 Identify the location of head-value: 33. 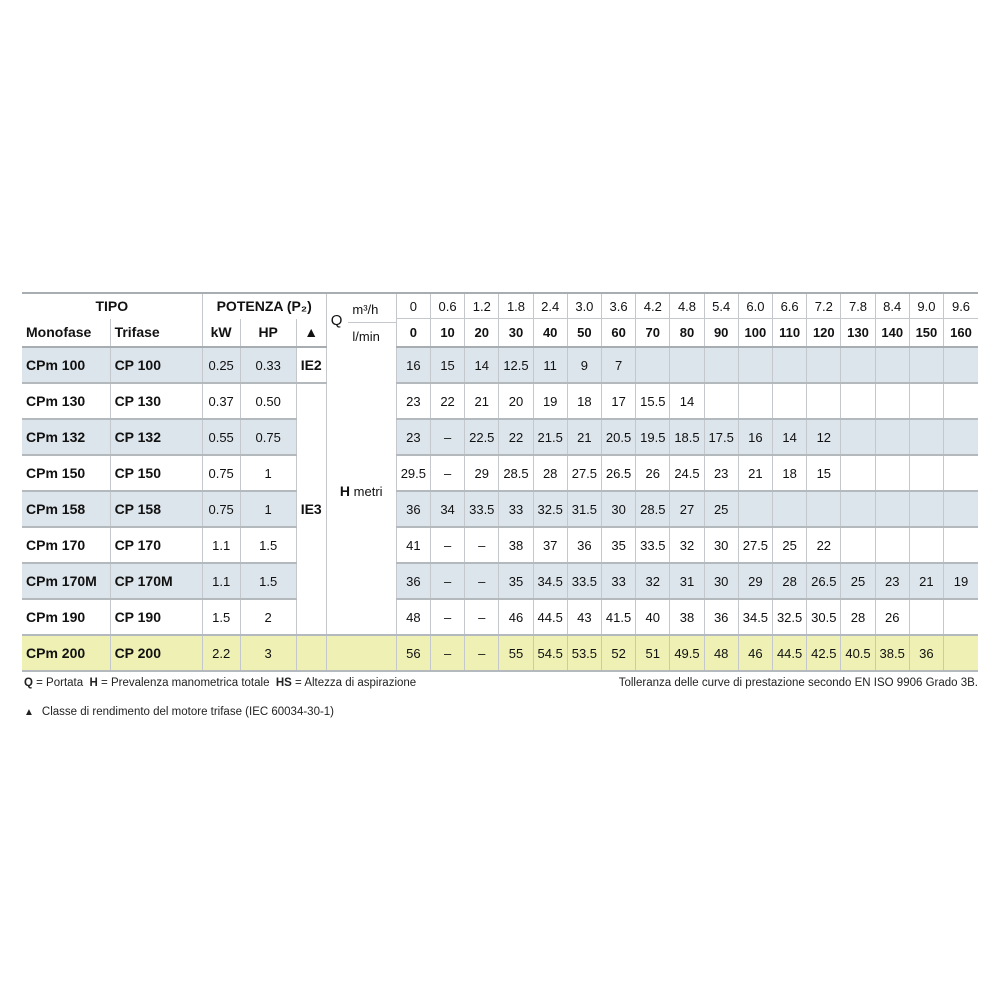
(516, 509).